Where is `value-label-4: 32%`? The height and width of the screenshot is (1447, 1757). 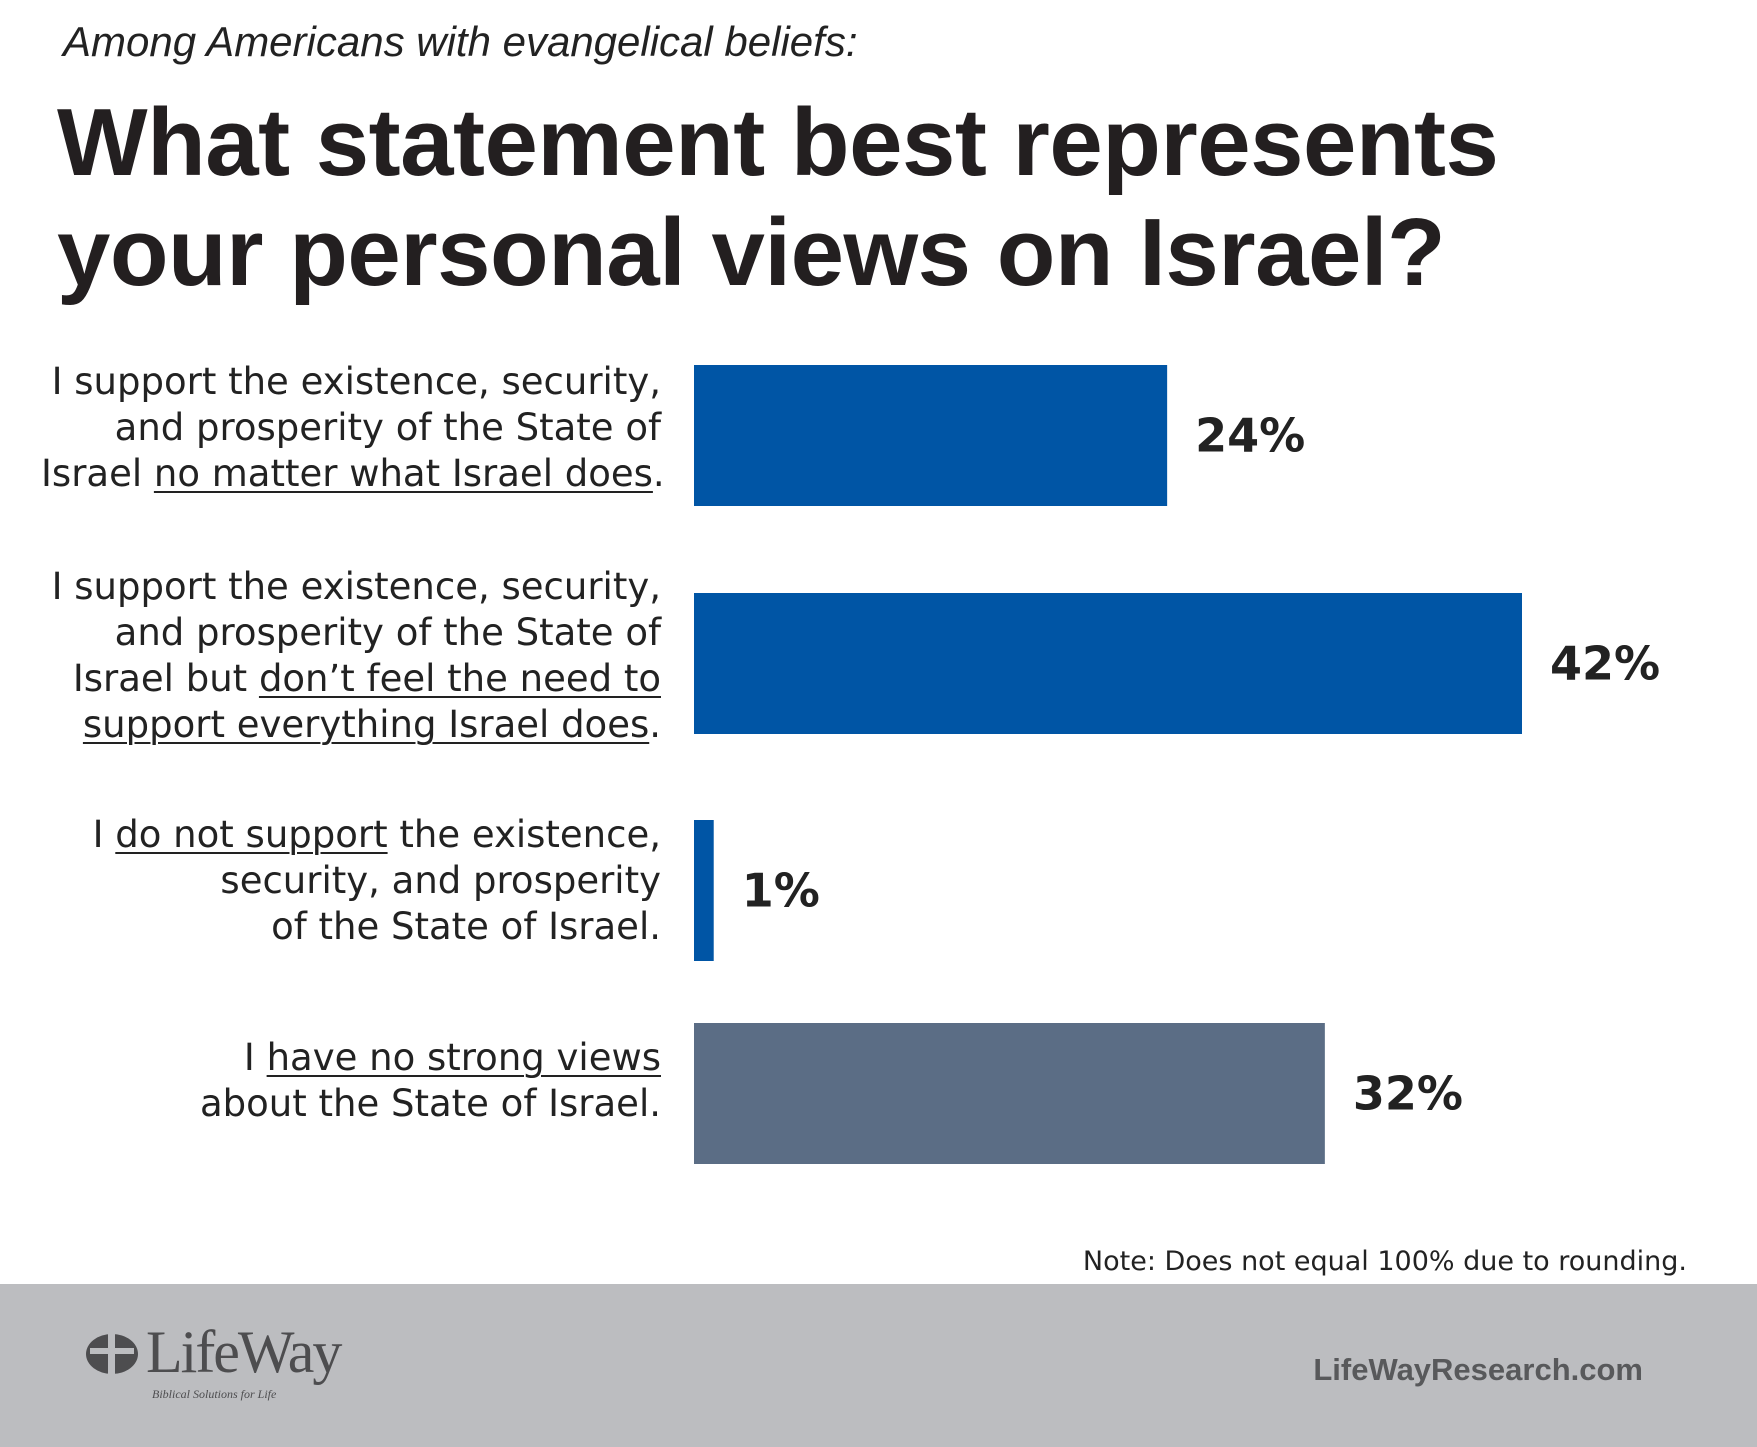
value-label-4: 32% is located at coordinates (1408, 1094).